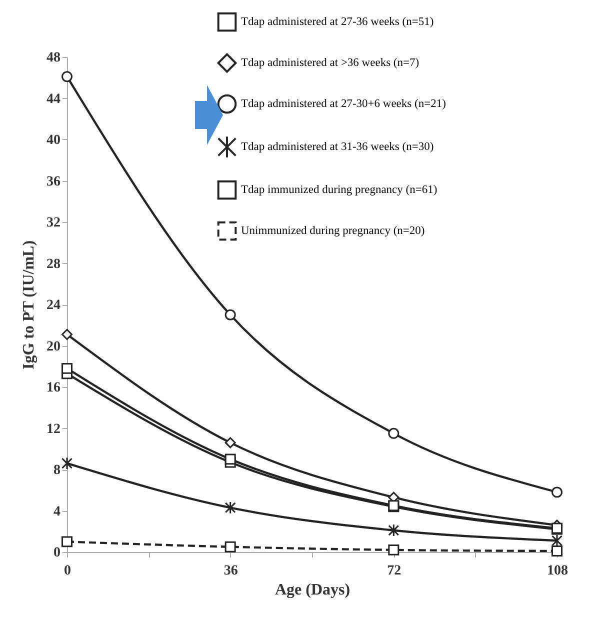 The height and width of the screenshot is (623, 595). What do you see at coordinates (53, 305) in the screenshot?
I see `y-tick-label: 24` at bounding box center [53, 305].